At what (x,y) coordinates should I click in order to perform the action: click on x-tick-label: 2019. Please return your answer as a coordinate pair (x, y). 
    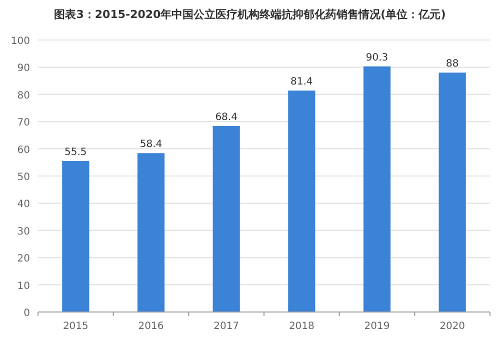
    Looking at the image, I should click on (377, 326).